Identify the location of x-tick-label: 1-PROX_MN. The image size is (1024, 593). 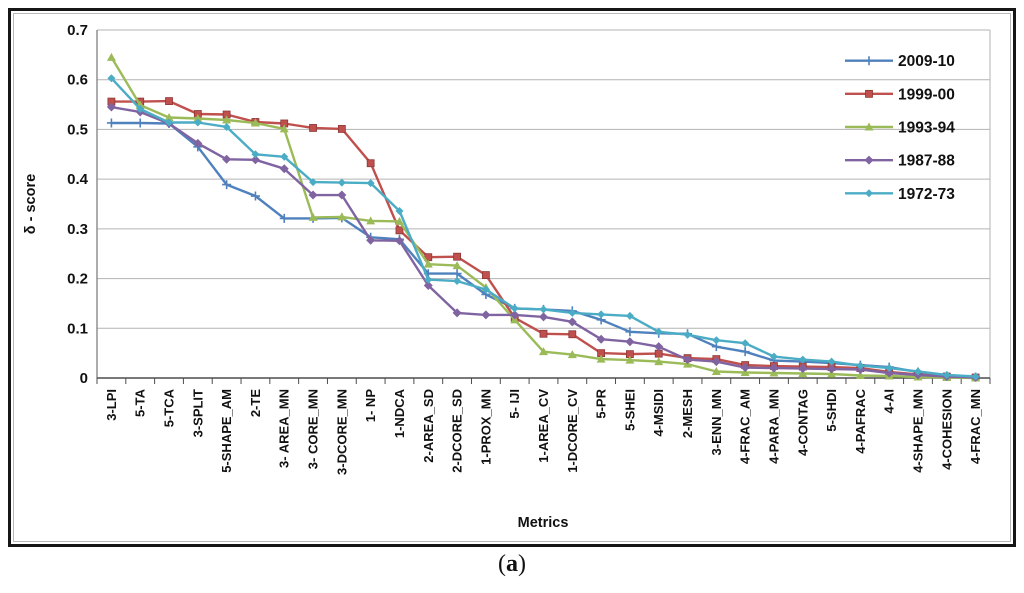
(485, 427).